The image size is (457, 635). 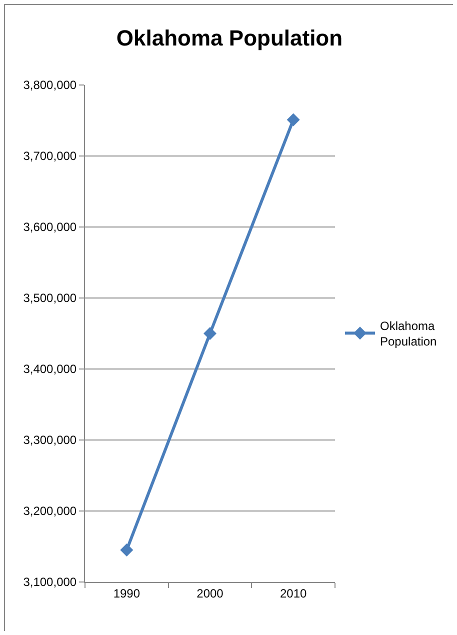 I want to click on y-tick-label: 3,400,000, so click(x=50, y=369).